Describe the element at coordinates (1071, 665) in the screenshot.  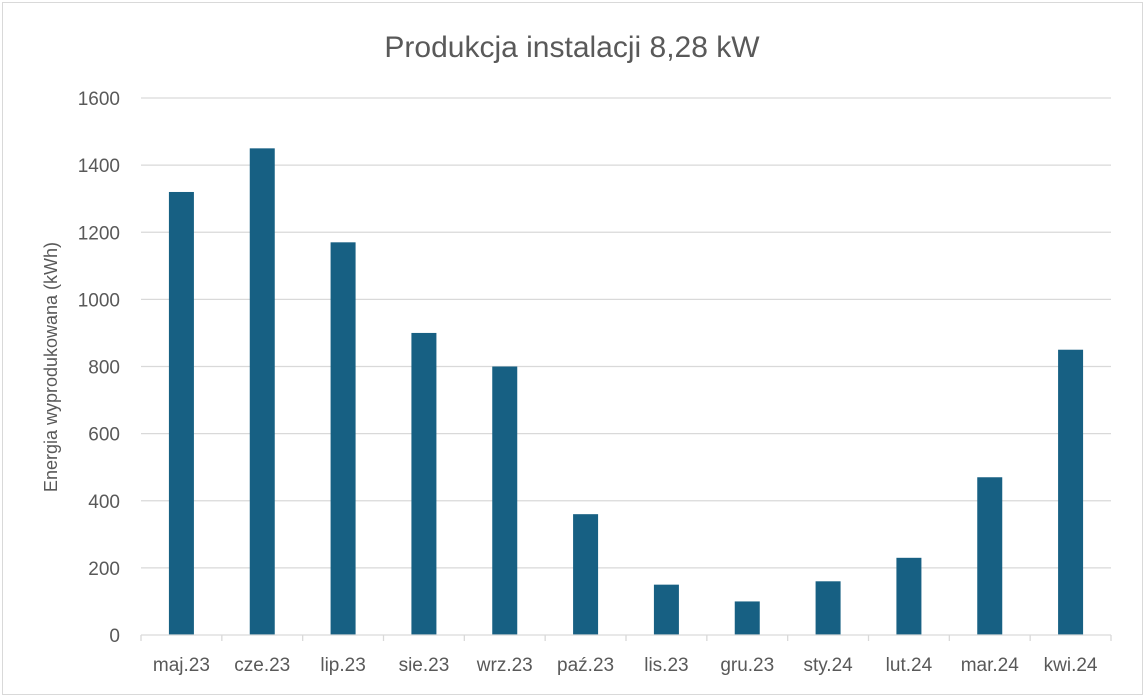
I see `x-tick-label: kwi.24` at that location.